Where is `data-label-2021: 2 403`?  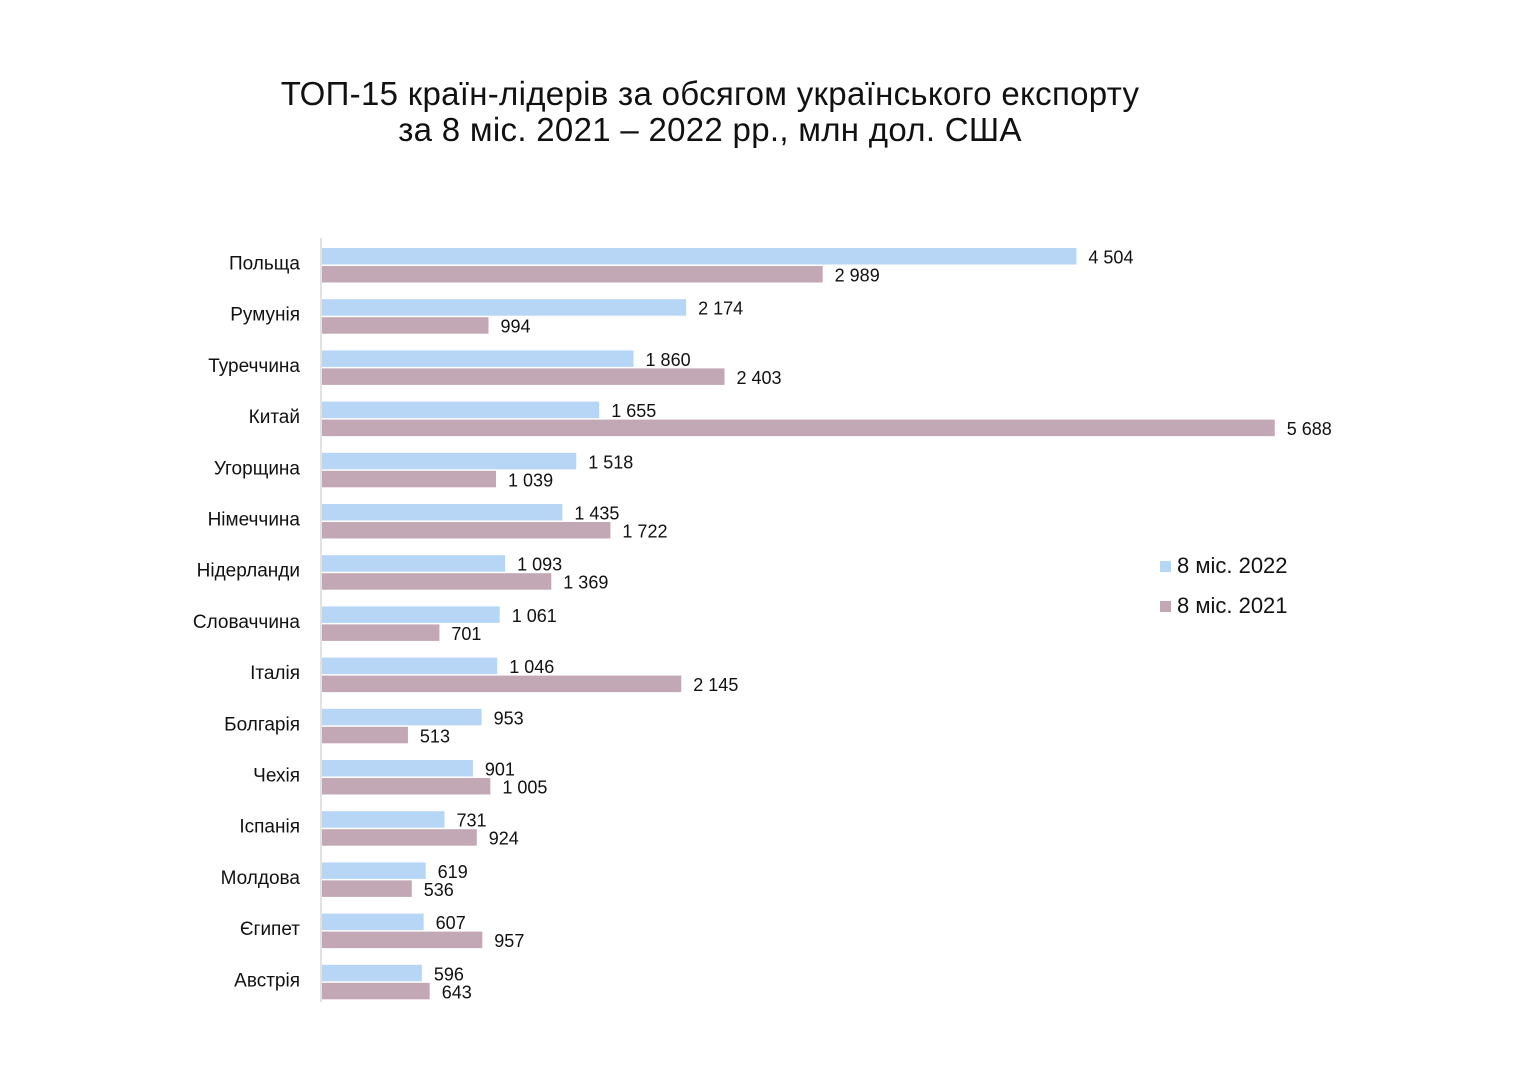 data-label-2021: 2 403 is located at coordinates (759, 378).